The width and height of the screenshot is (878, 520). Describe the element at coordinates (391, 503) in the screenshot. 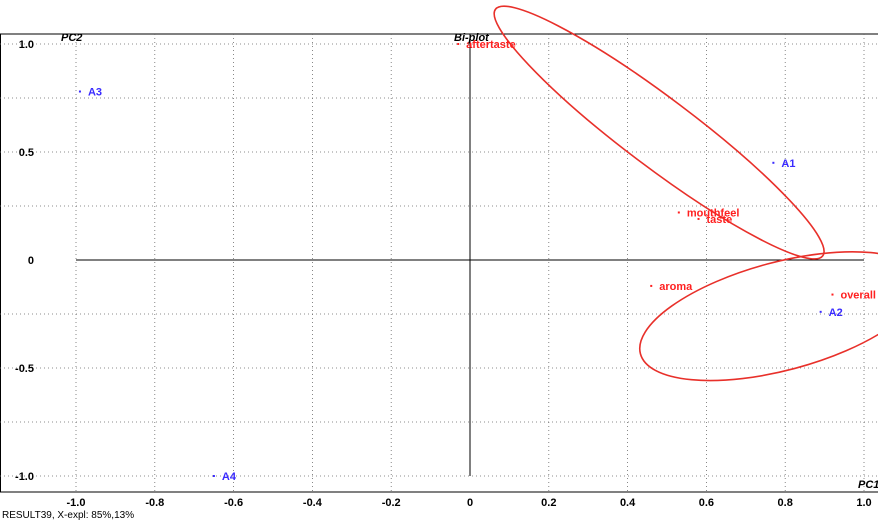

I see `x-tick-label: -0.2` at that location.